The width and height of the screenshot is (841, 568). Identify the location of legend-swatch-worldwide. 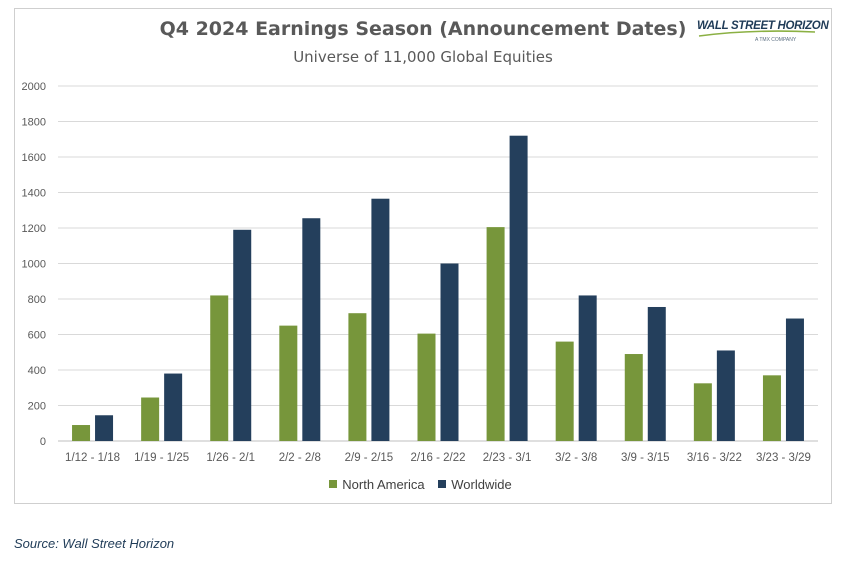
(442, 484).